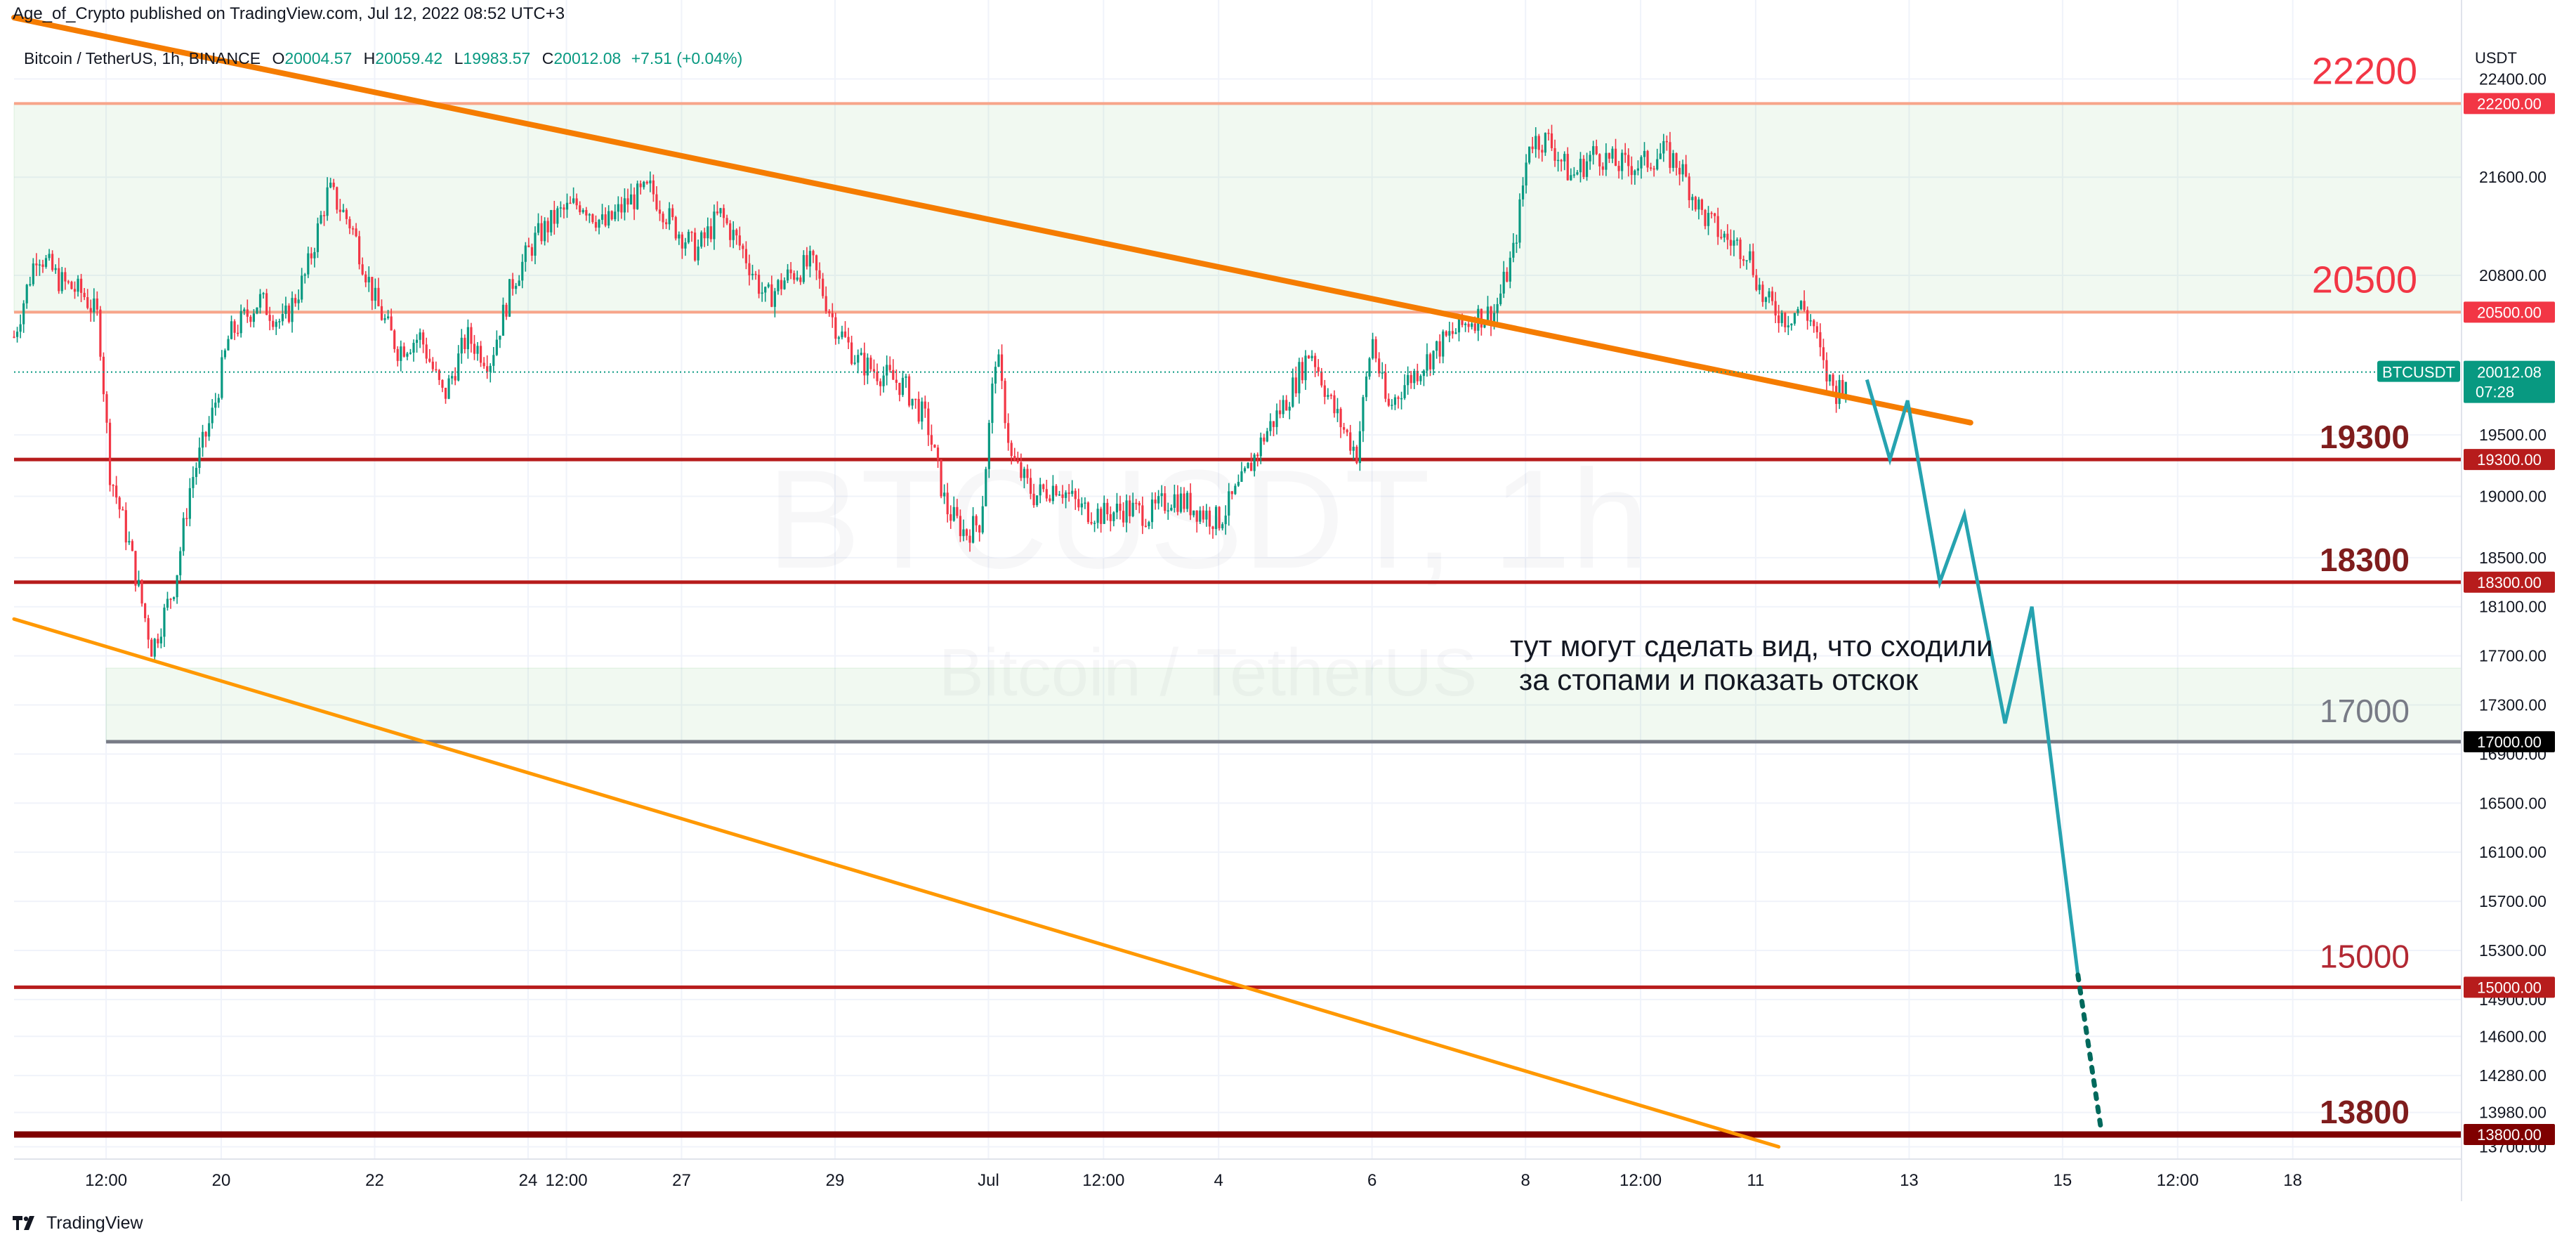 This screenshot has width=2576, height=1249. Describe the element at coordinates (2513, 1036) in the screenshot. I see `y-tick-label: 14600.00` at that location.